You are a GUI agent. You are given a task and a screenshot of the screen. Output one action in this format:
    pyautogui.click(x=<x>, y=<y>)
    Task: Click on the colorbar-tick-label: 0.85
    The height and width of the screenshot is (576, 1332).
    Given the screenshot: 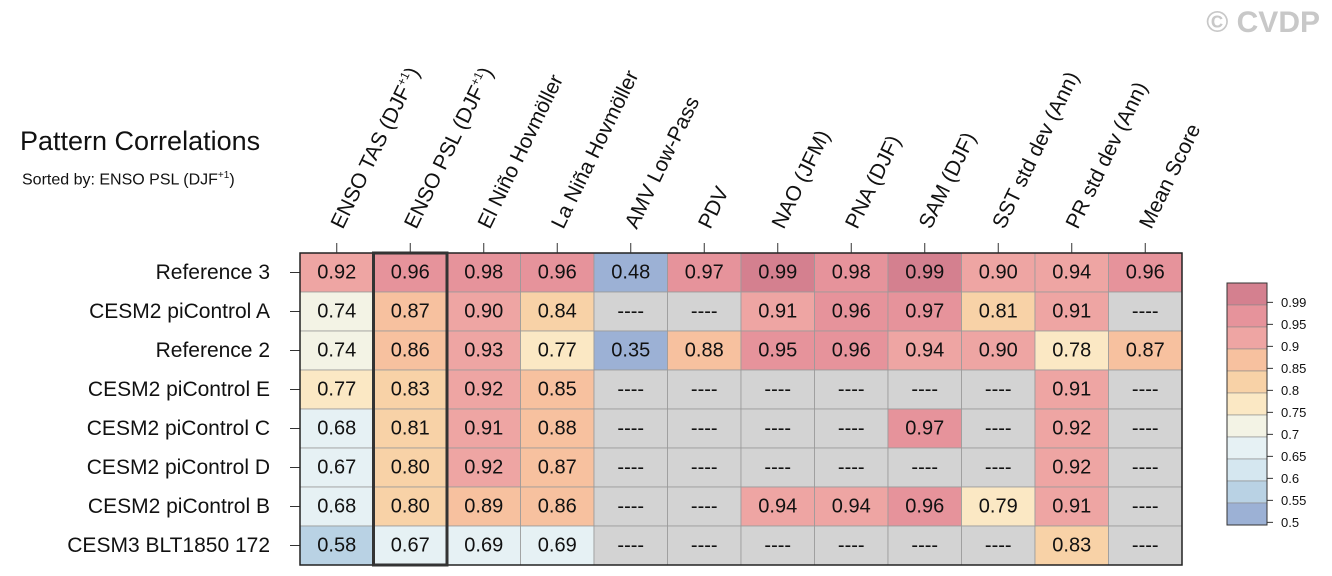 What is the action you would take?
    pyautogui.click(x=1293, y=368)
    